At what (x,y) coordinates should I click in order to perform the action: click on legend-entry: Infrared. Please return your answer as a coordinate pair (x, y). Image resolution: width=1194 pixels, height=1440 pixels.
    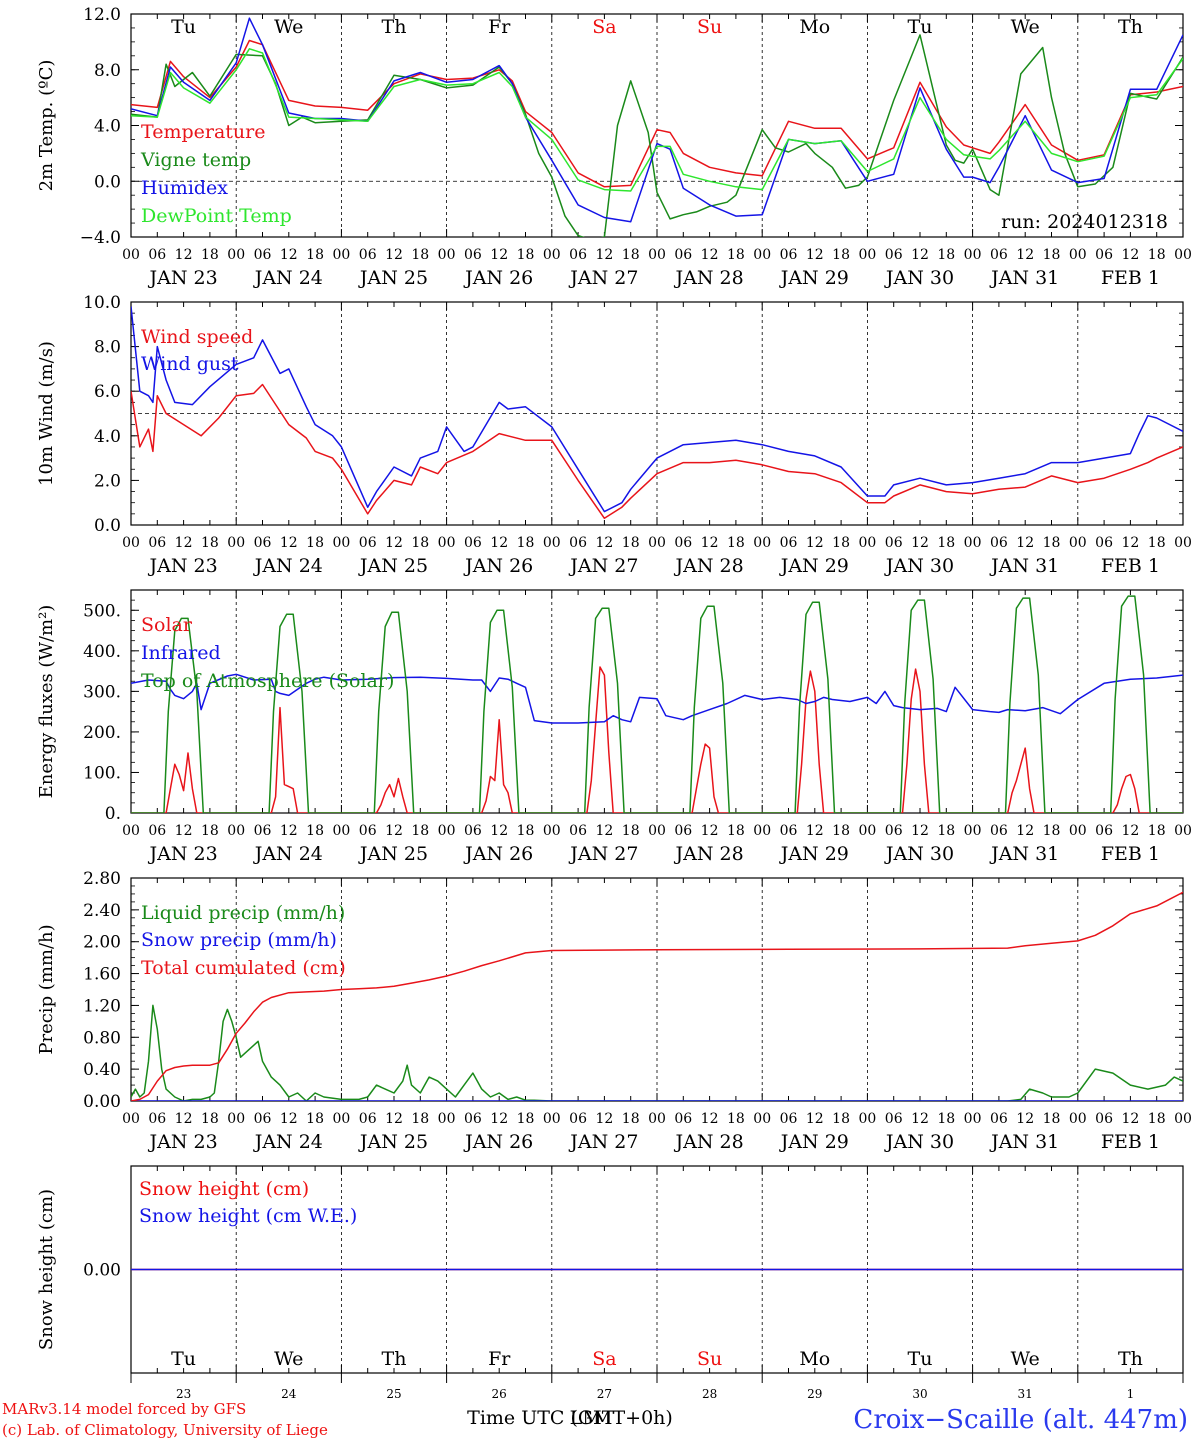
    Looking at the image, I should click on (181, 653).